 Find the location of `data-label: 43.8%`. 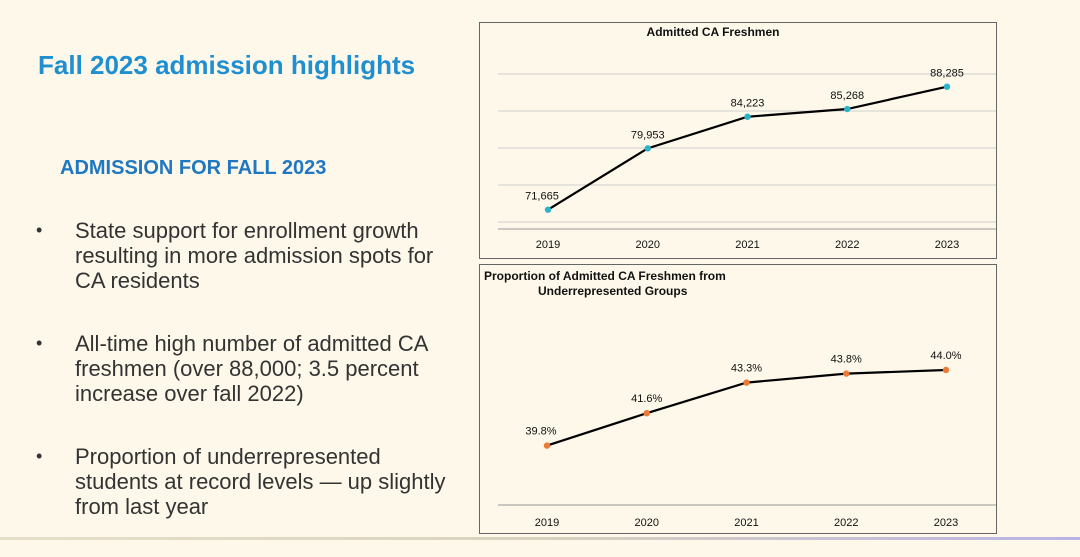

data-label: 43.8% is located at coordinates (846, 360).